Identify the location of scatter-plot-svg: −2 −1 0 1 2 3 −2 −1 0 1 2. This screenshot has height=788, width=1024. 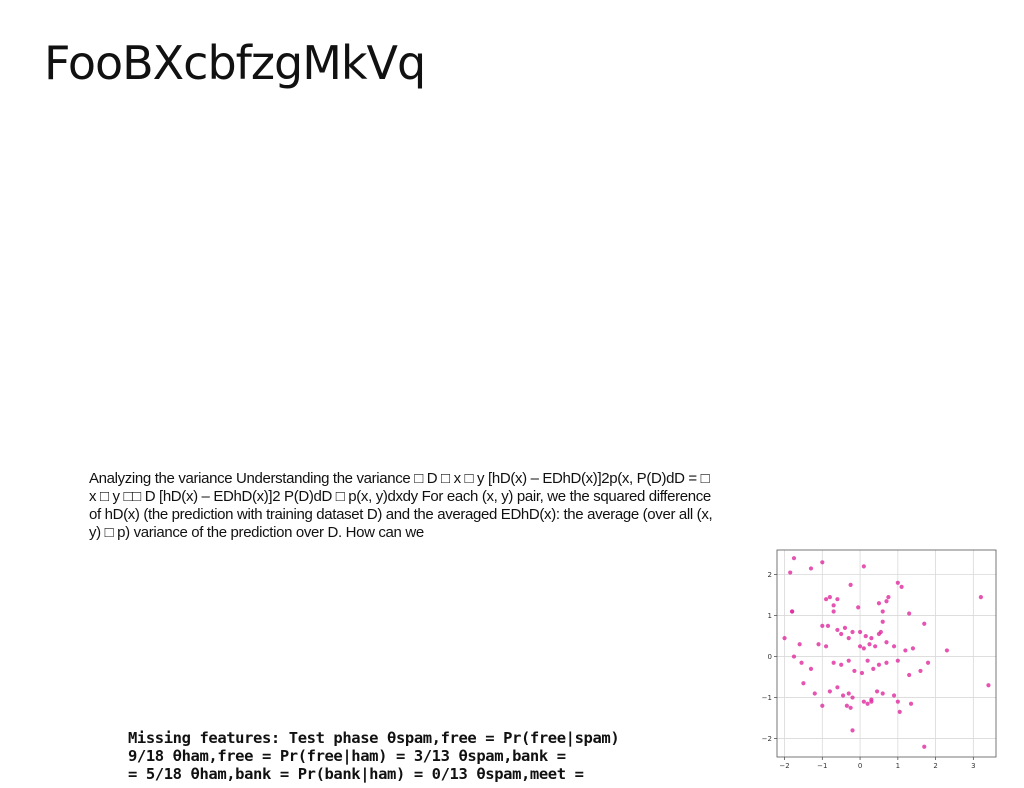
(879, 659).